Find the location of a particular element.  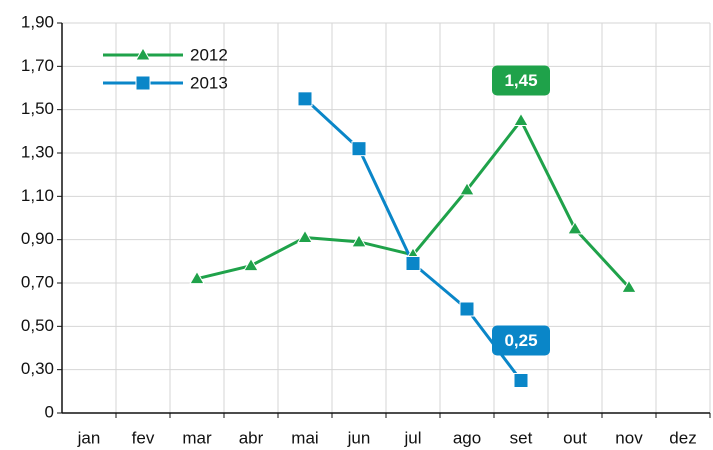

y-tick-label: 1,90 is located at coordinates (37, 21).